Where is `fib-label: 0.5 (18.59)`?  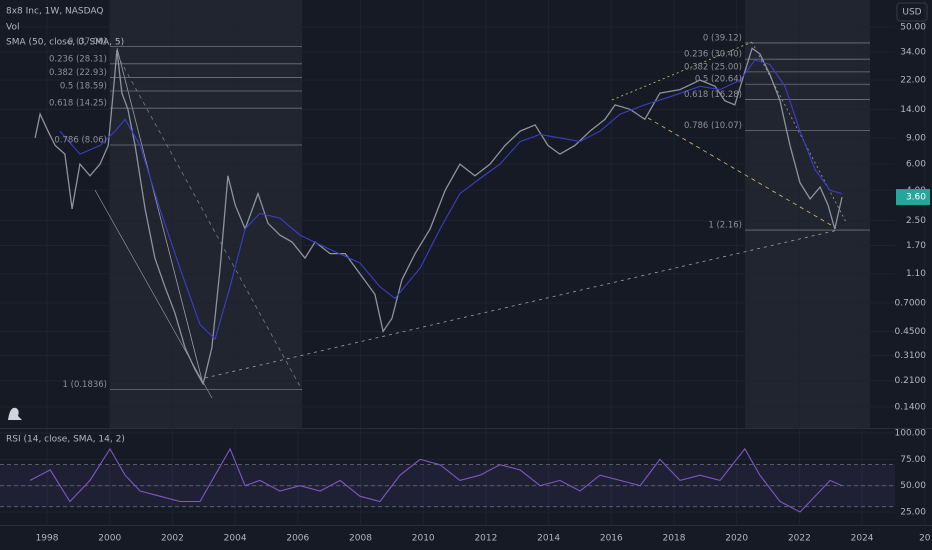 fib-label: 0.5 (18.59) is located at coordinates (83, 86).